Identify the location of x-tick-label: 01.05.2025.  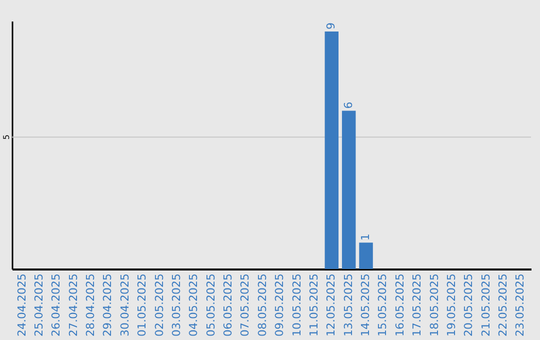
(142, 305).